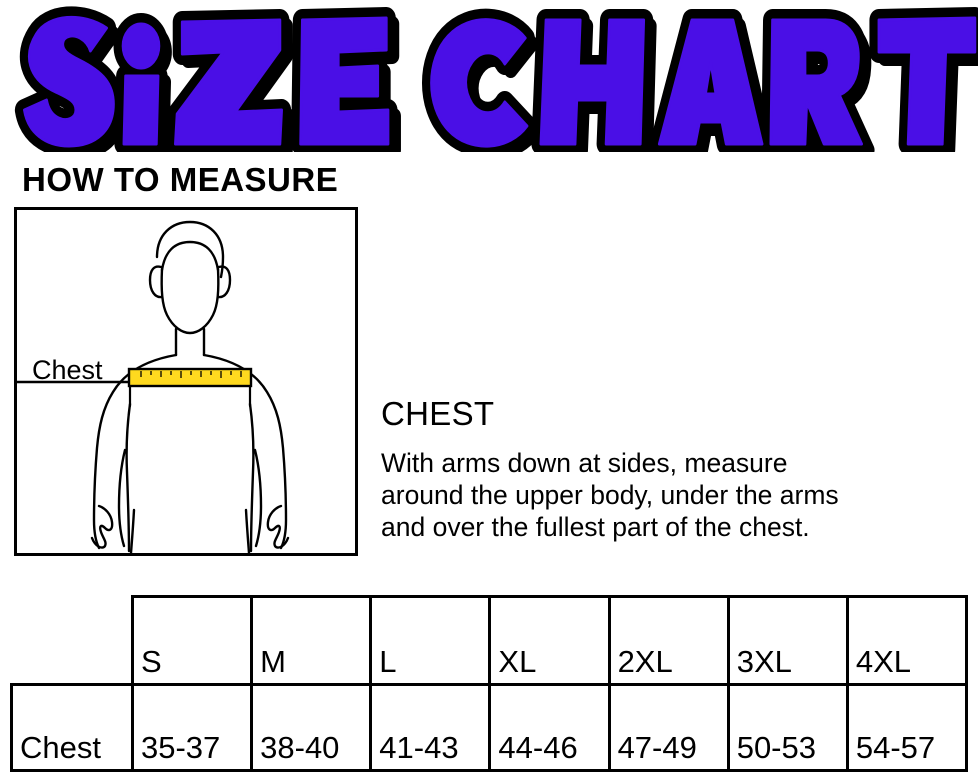  Describe the element at coordinates (787, 727) in the screenshot. I see `cell-chest-3xl: 50-53` at that location.